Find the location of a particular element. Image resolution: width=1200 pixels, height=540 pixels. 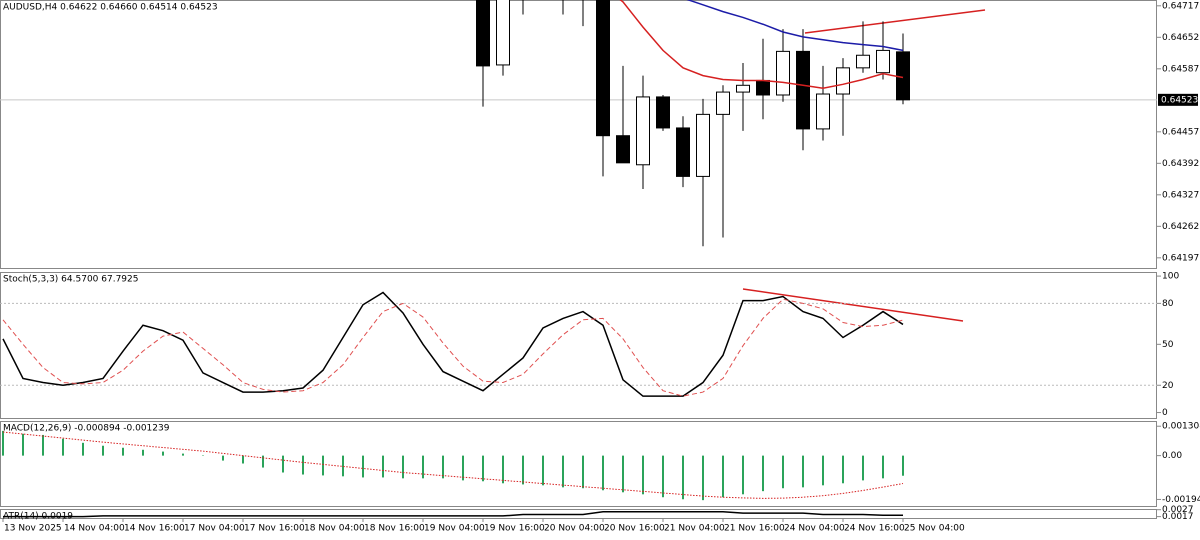

y-tick-label: 0.64717 is located at coordinates (1180, 6).